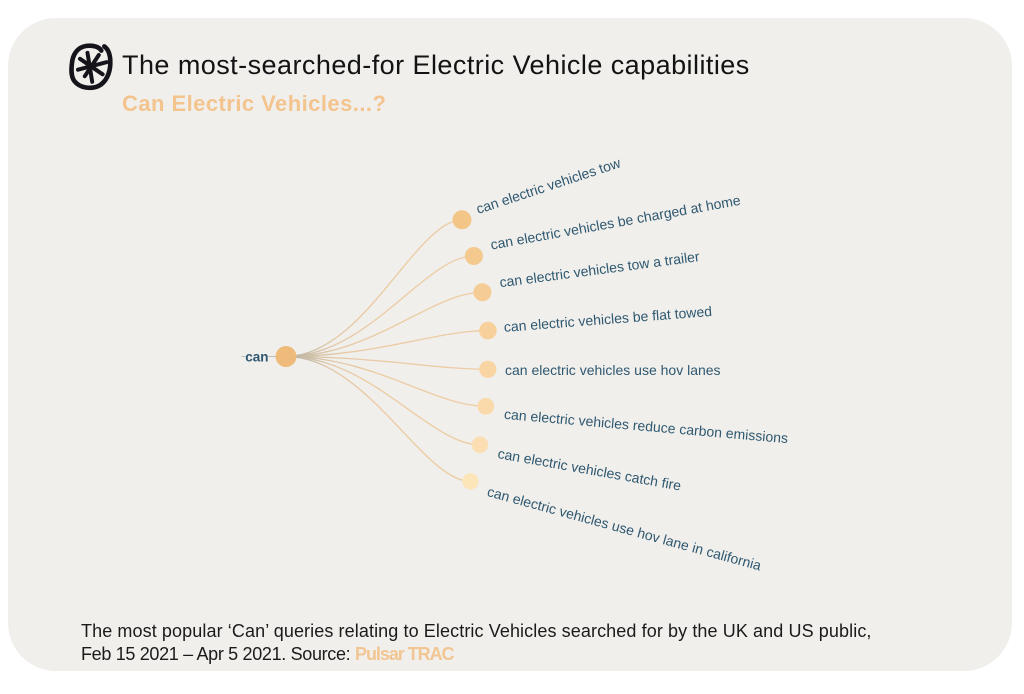 This screenshot has width=1024, height=694. I want to click on svg-text:can electric vehicles use hov: can electric vehicles use hov lanes, so click(613, 370).